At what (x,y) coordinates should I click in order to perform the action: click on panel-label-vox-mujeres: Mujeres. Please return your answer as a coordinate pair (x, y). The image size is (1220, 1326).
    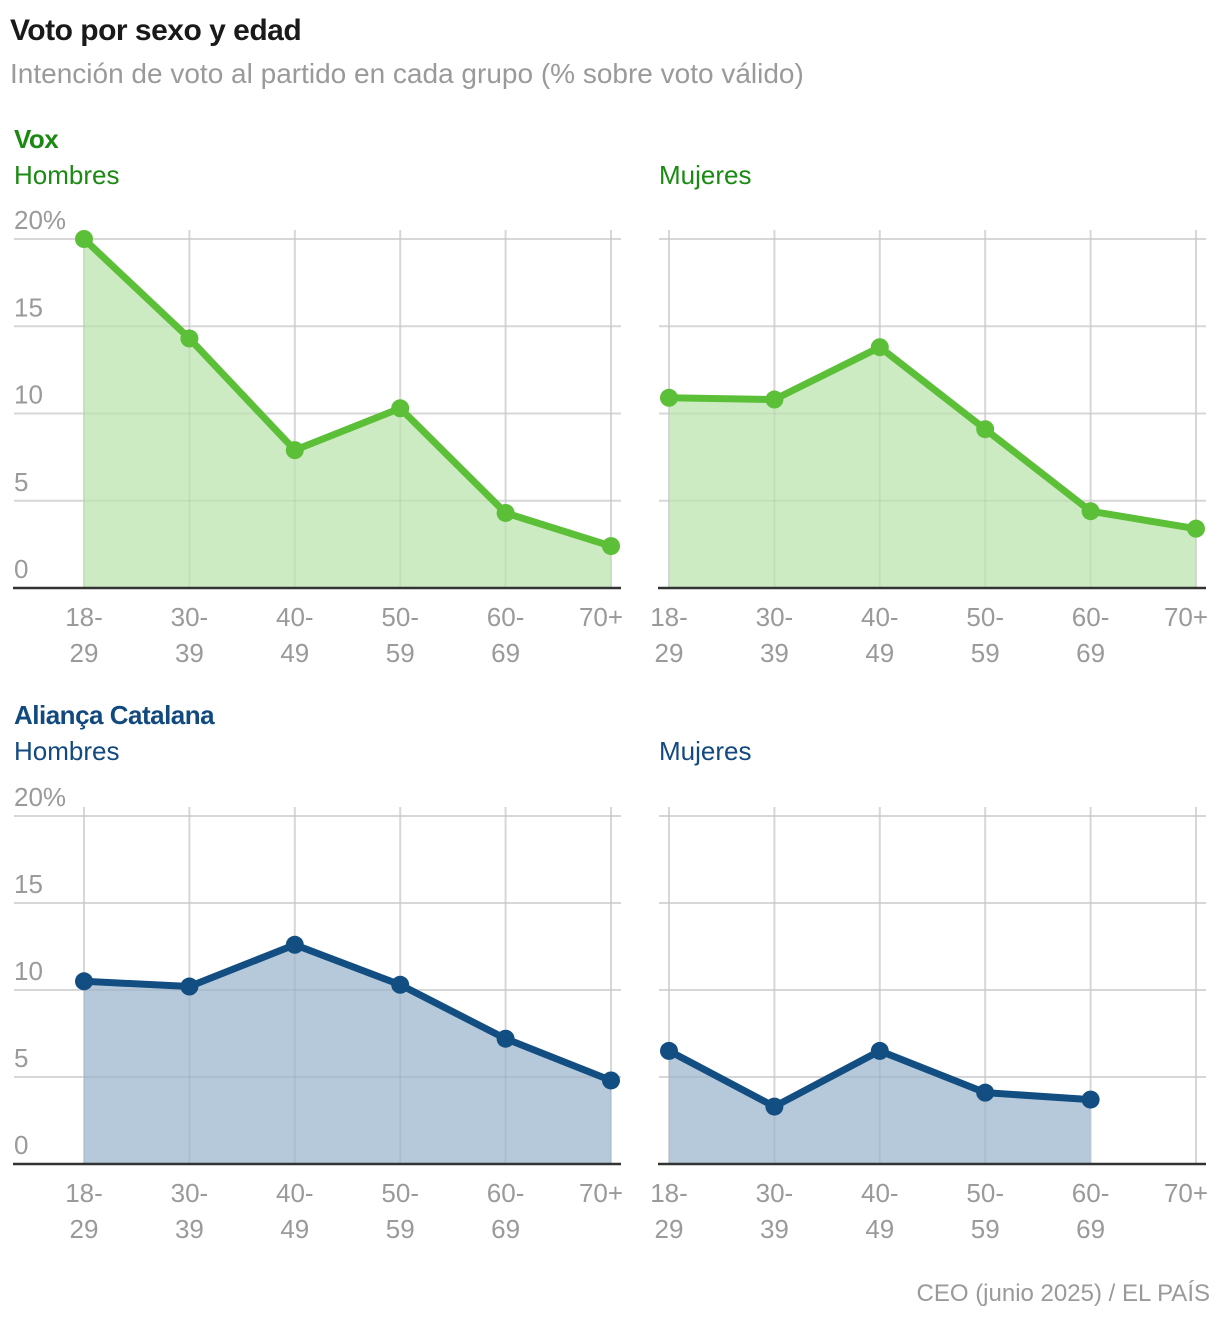
    Looking at the image, I should click on (705, 175).